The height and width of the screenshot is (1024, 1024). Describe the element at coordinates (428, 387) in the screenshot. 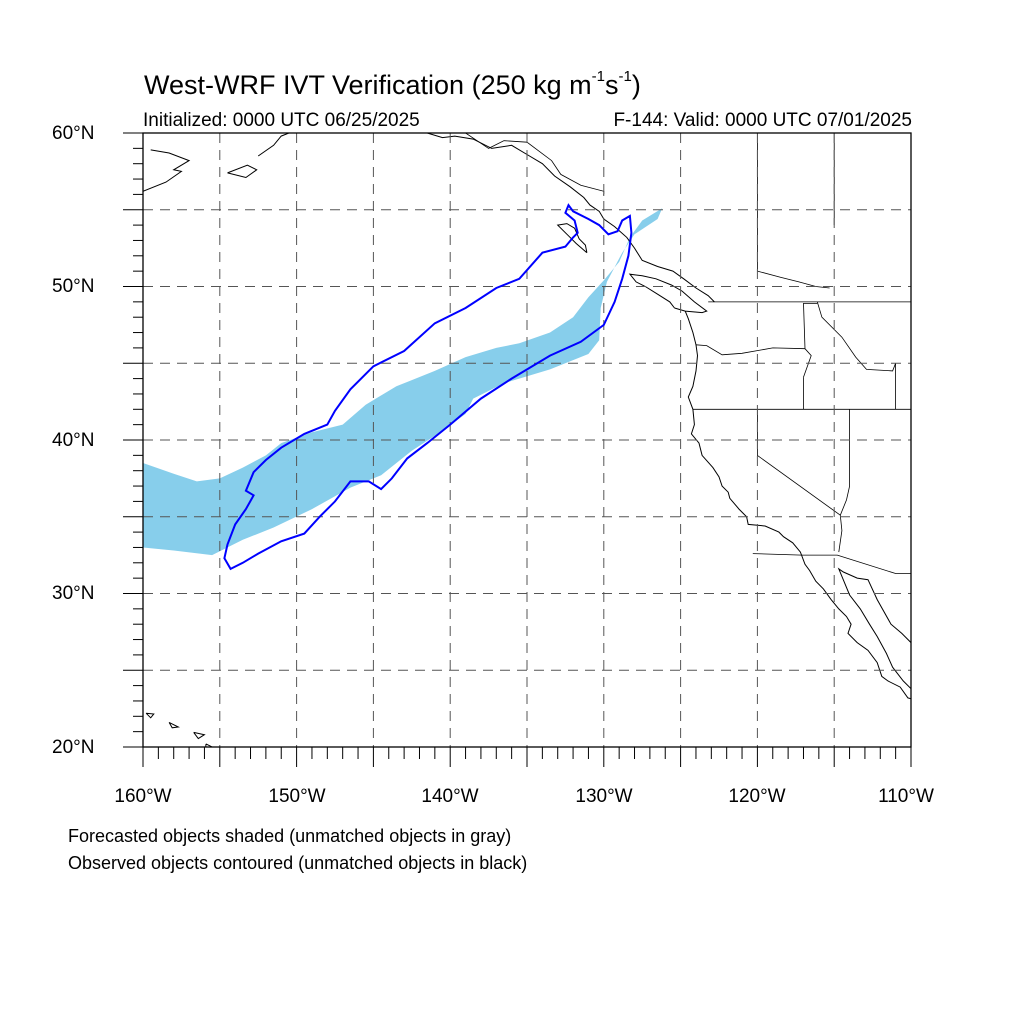

I see `observed-object-contour` at that location.